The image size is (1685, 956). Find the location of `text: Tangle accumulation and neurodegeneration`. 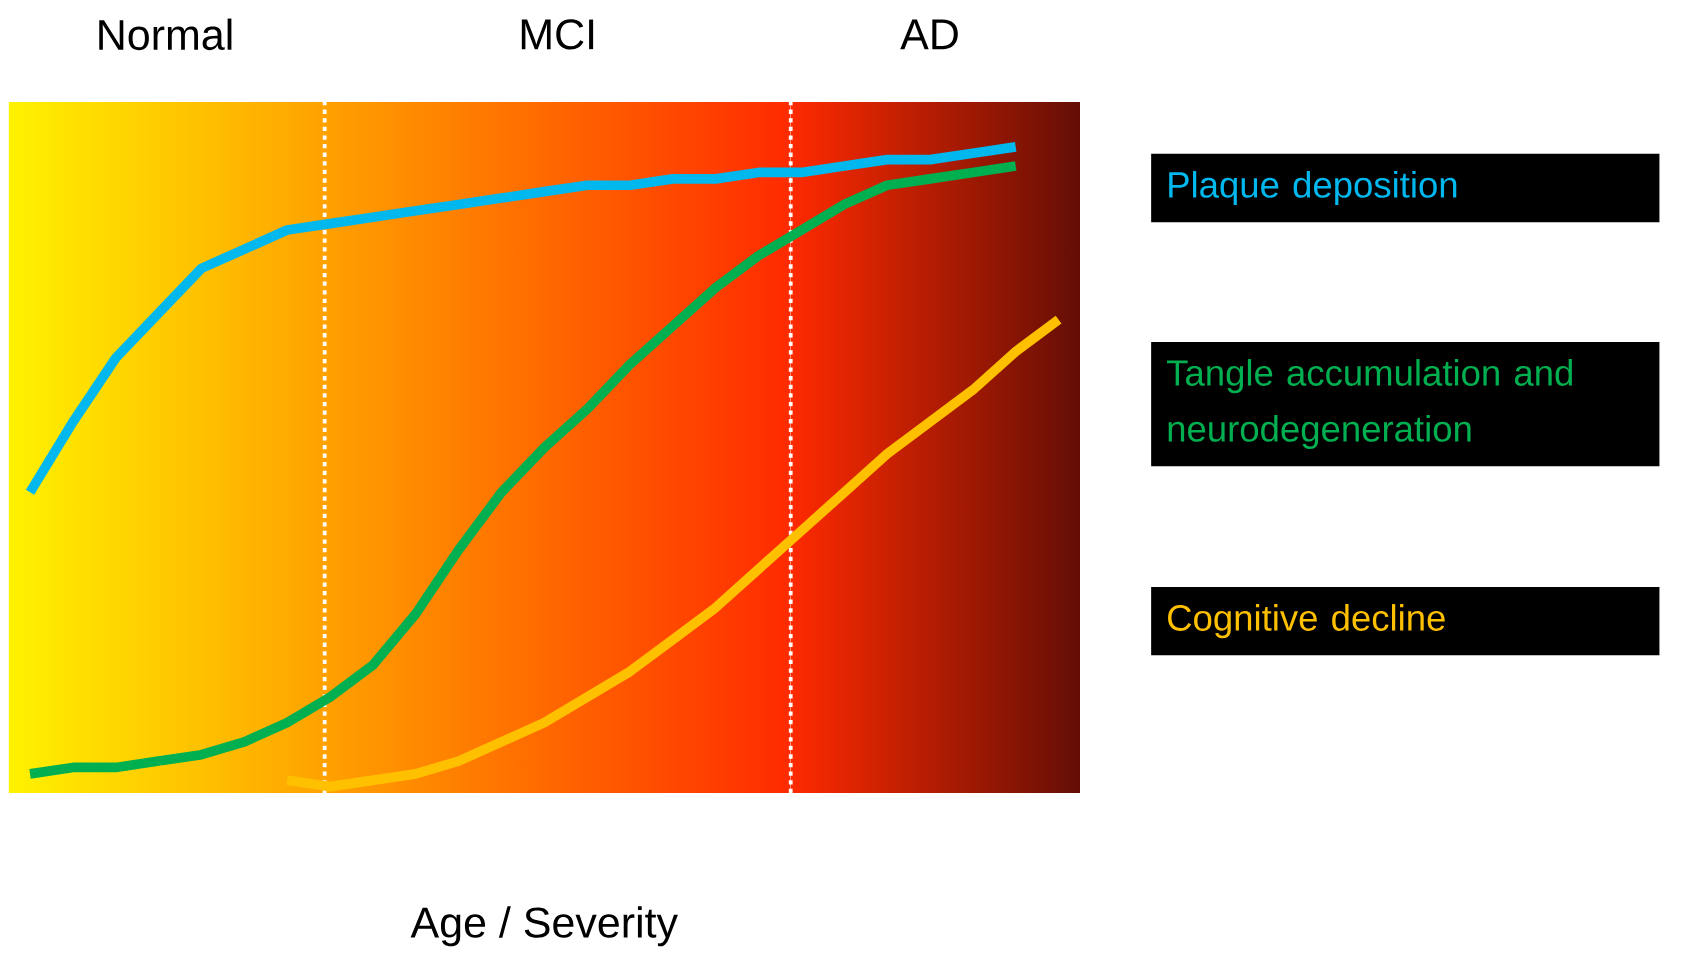

text: Tangle accumulation and neurodegeneration is located at coordinates (1369, 403).